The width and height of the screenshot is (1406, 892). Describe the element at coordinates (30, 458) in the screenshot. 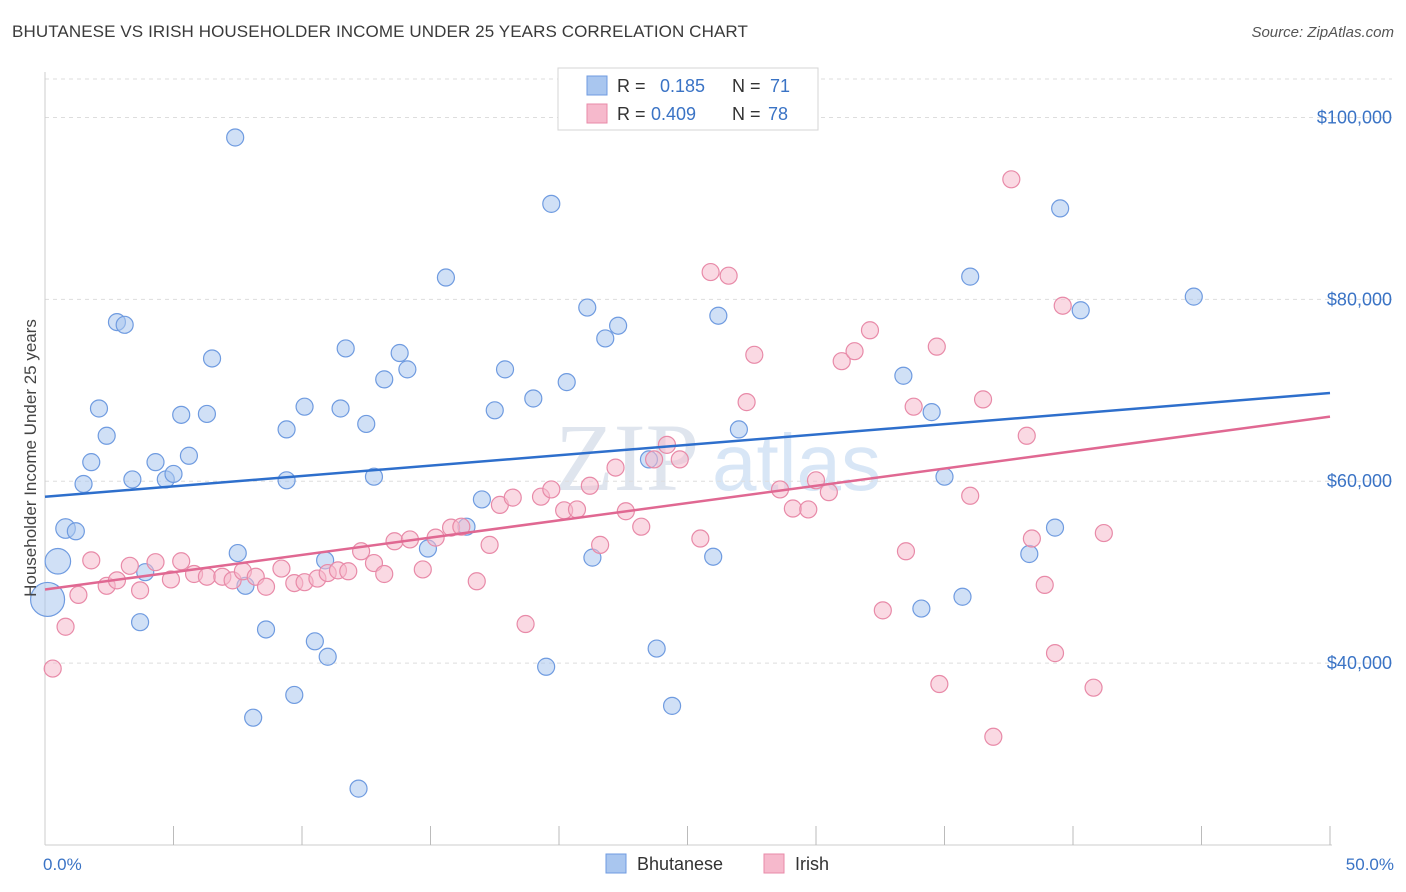

I see `y-axis-label: Householder Income Under 25 years` at that location.